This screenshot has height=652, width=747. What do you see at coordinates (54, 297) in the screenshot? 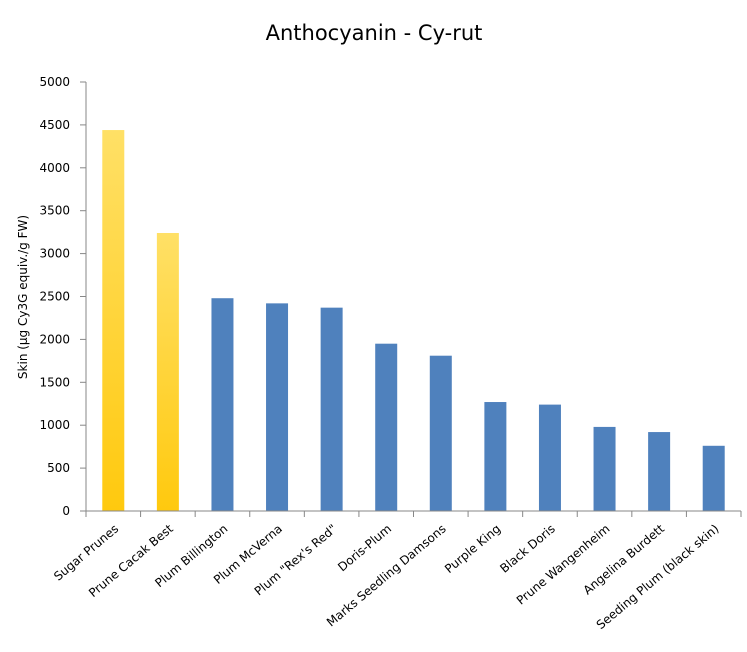
I see `y-tick-label: 2500` at bounding box center [54, 297].